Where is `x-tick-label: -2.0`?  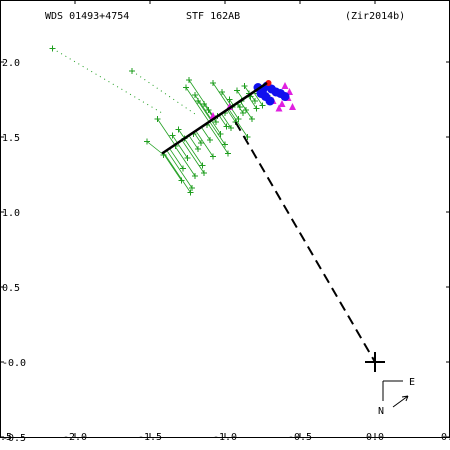 x-tick-label: -2.0 is located at coordinates (75, 437).